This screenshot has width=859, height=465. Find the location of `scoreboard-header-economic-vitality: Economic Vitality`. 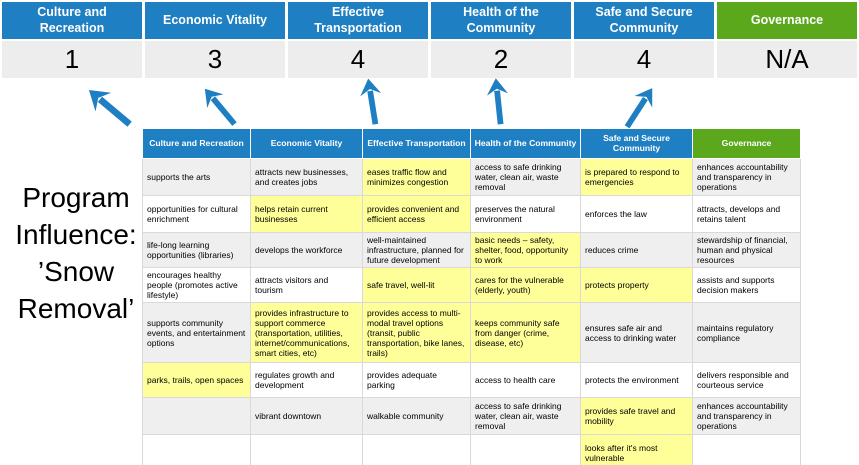

scoreboard-header-economic-vitality: Economic Vitality is located at coordinates (215, 20).